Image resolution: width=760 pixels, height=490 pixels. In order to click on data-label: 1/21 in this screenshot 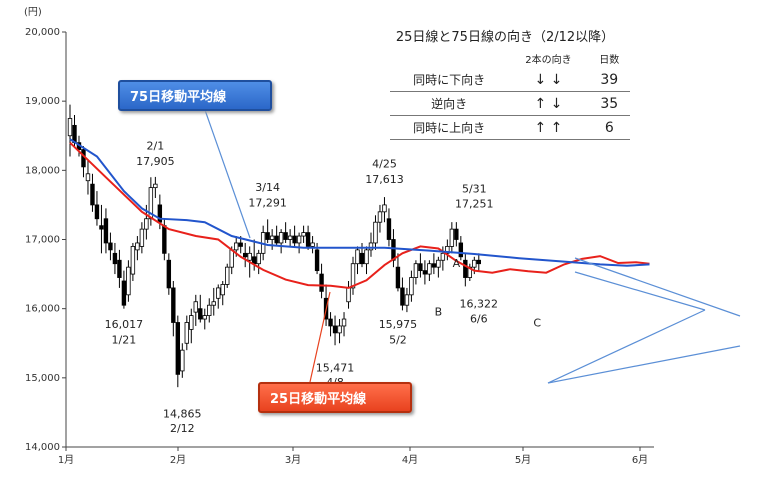, I will do `click(124, 339)`.